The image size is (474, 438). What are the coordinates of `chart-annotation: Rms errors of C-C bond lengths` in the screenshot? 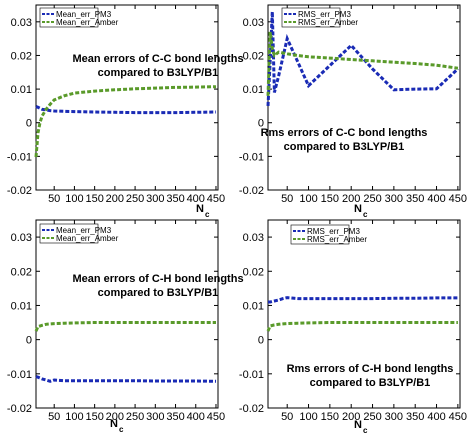 It's located at (344, 133).